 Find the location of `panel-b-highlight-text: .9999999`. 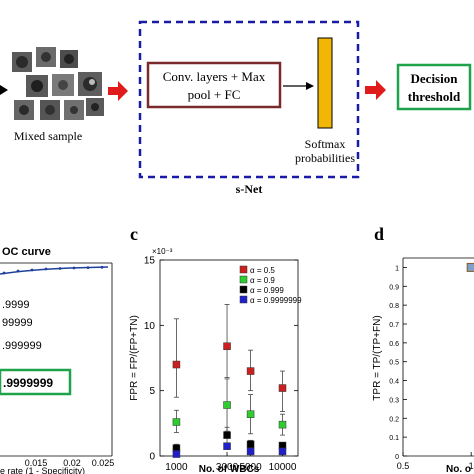

panel-b-highlight-text: .9999999 is located at coordinates (28, 383).